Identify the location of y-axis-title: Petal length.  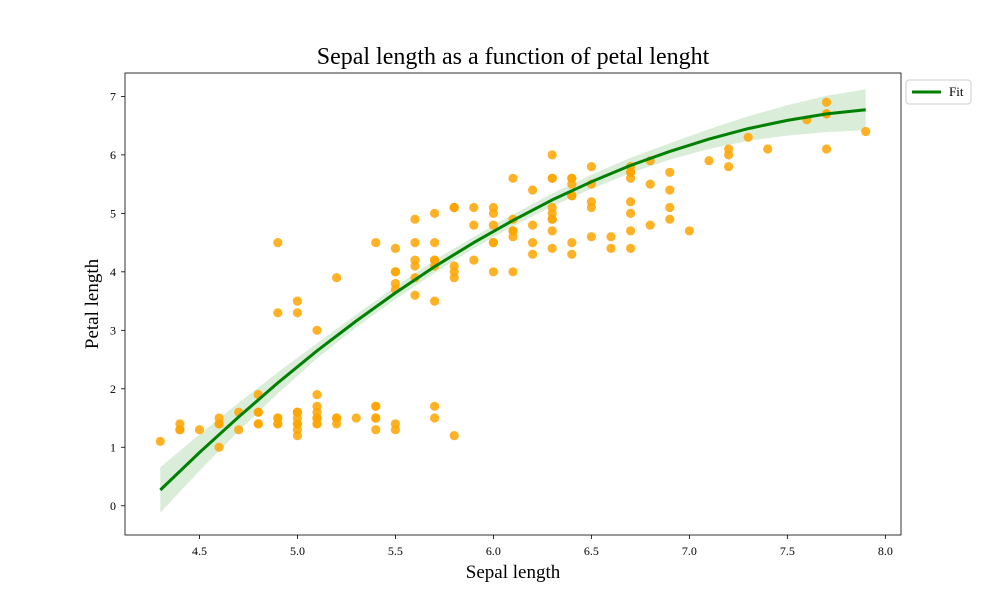
(92, 303).